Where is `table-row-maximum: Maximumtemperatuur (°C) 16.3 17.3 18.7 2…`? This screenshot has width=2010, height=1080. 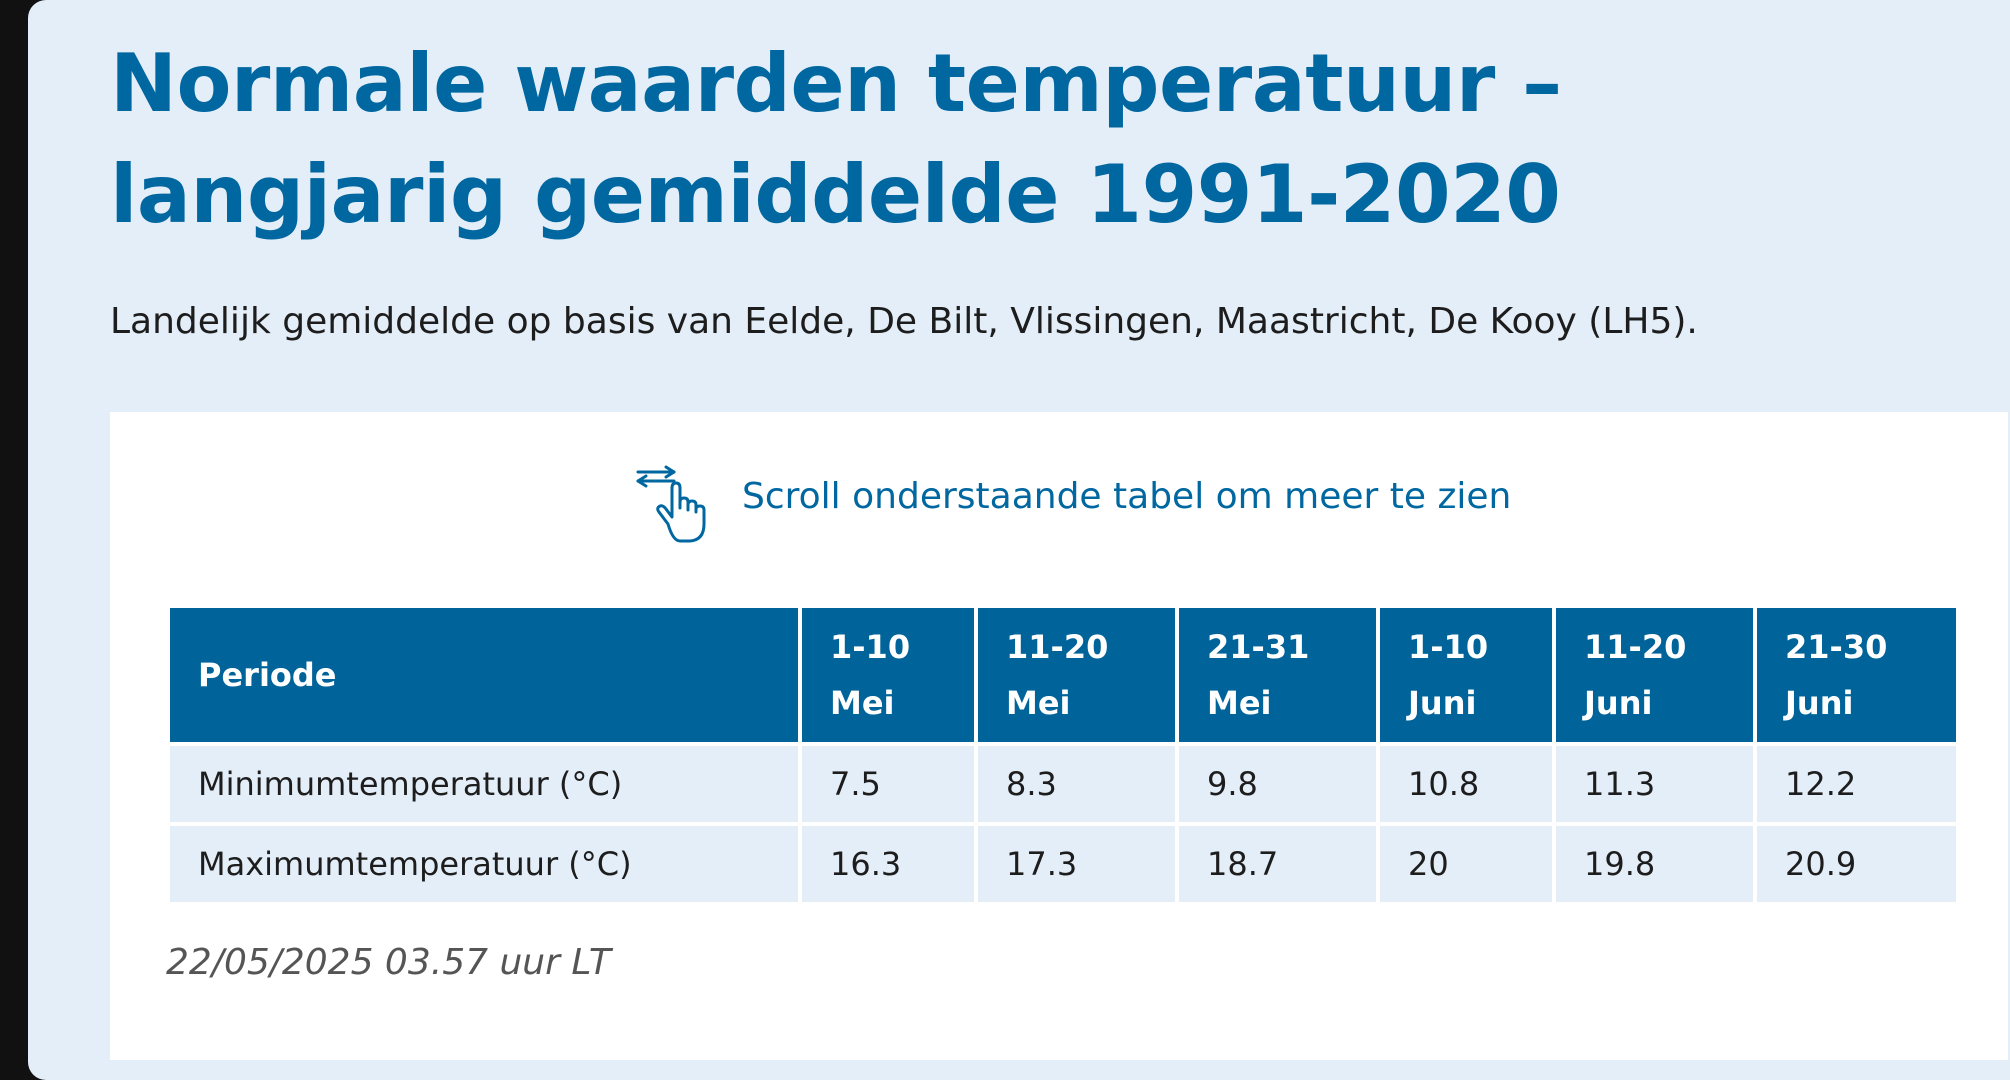
table-row-maximum: Maximumtemperatuur (°C) 16.3 17.3 18.7 2… is located at coordinates (1063, 864).